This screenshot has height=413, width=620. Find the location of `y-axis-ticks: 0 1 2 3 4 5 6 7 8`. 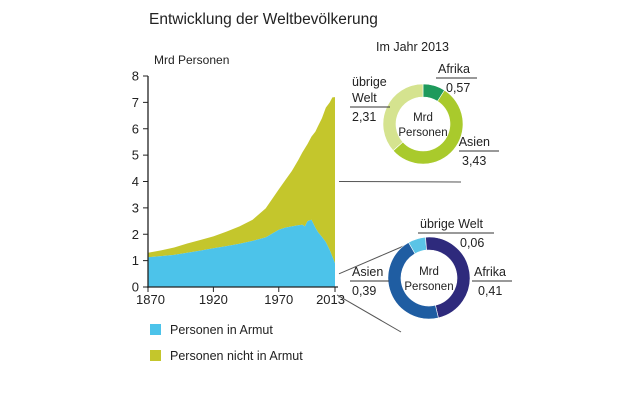

y-axis-ticks: 0 1 2 3 4 5 6 7 8 is located at coordinates (140, 182).